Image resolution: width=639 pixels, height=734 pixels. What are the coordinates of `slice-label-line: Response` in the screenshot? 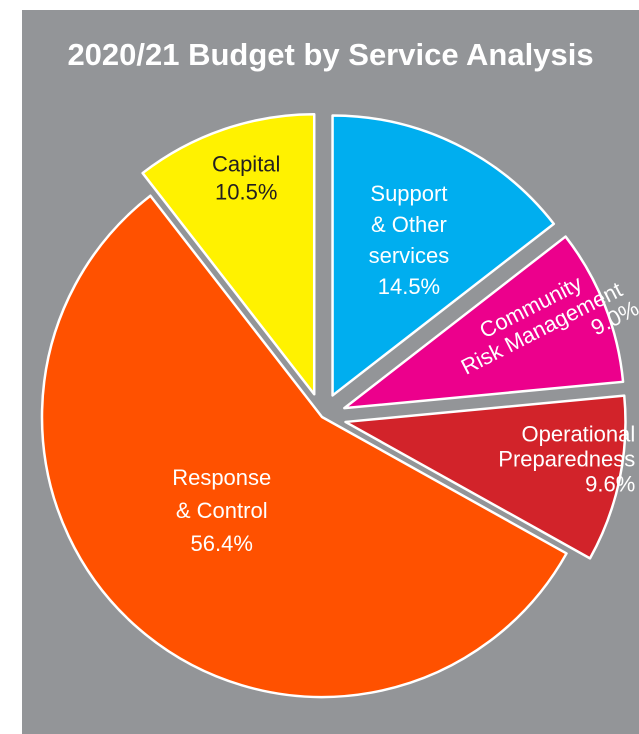 It's located at (221, 477).